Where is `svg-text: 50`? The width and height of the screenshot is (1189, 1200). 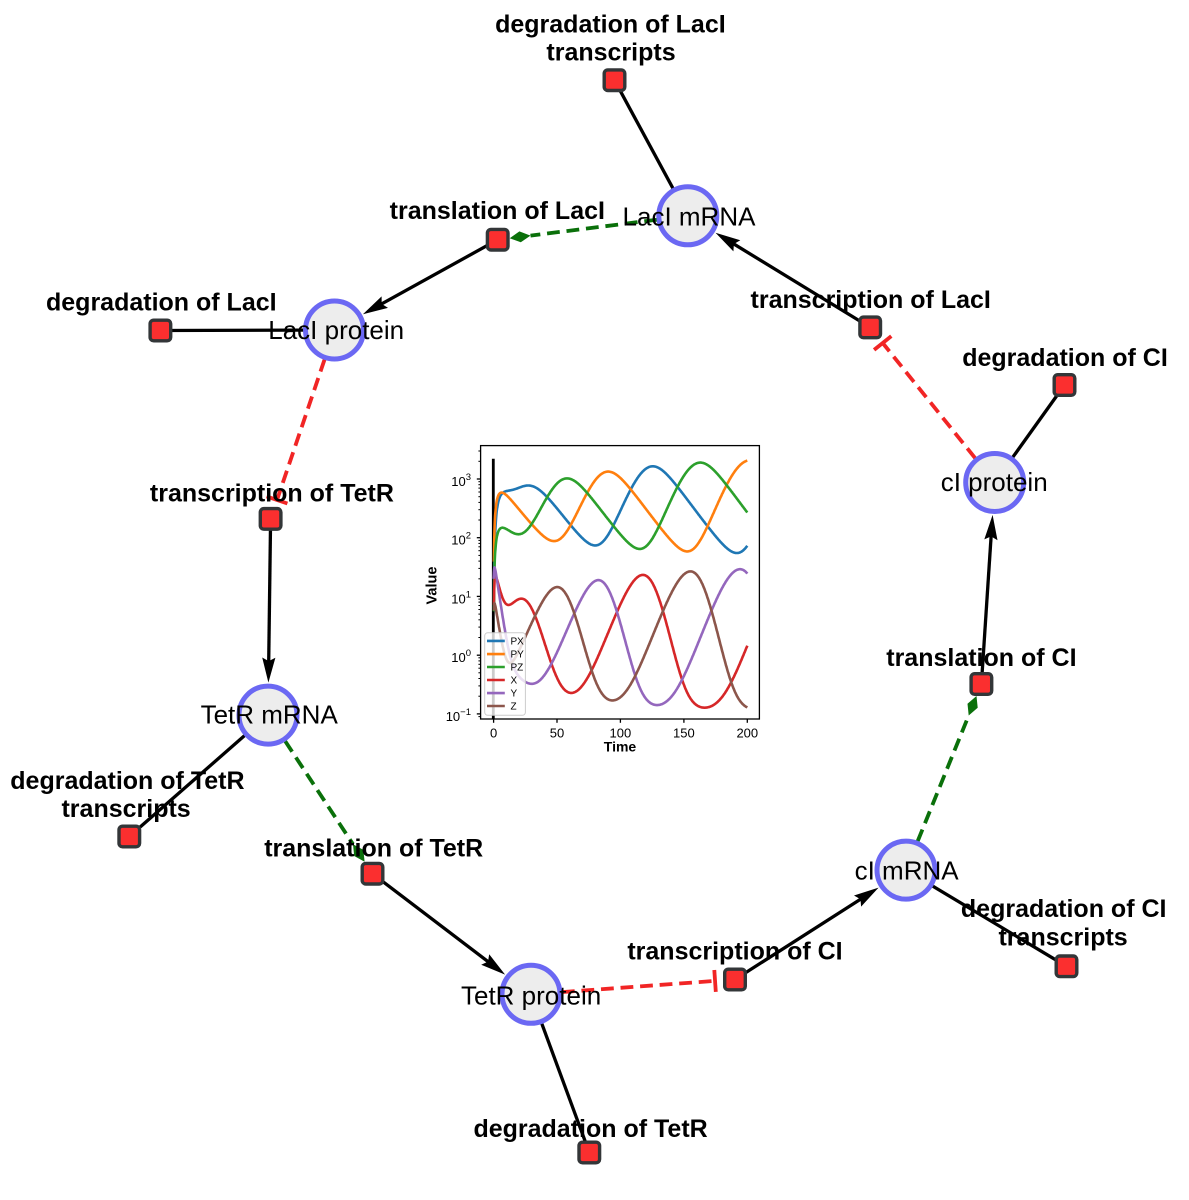
svg-text: 50 is located at coordinates (557, 732).